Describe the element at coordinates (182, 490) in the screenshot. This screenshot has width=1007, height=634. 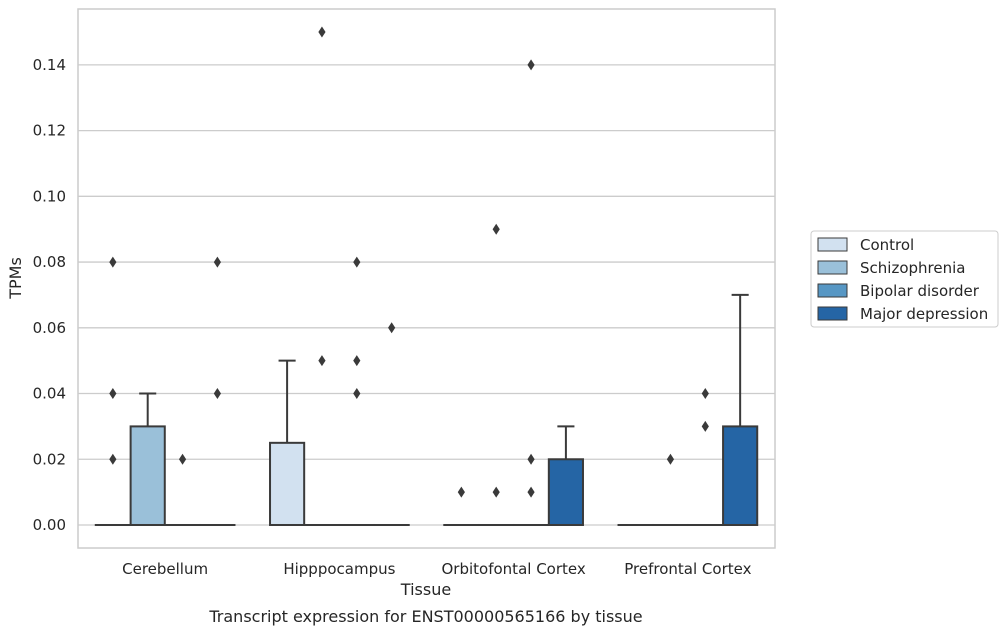
I see `box-bipolar-disorder` at that location.